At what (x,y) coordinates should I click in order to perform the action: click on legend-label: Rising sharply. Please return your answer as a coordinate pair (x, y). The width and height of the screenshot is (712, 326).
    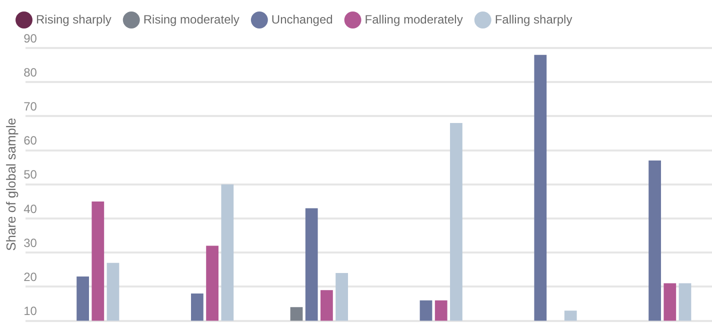
    Looking at the image, I should click on (74, 19).